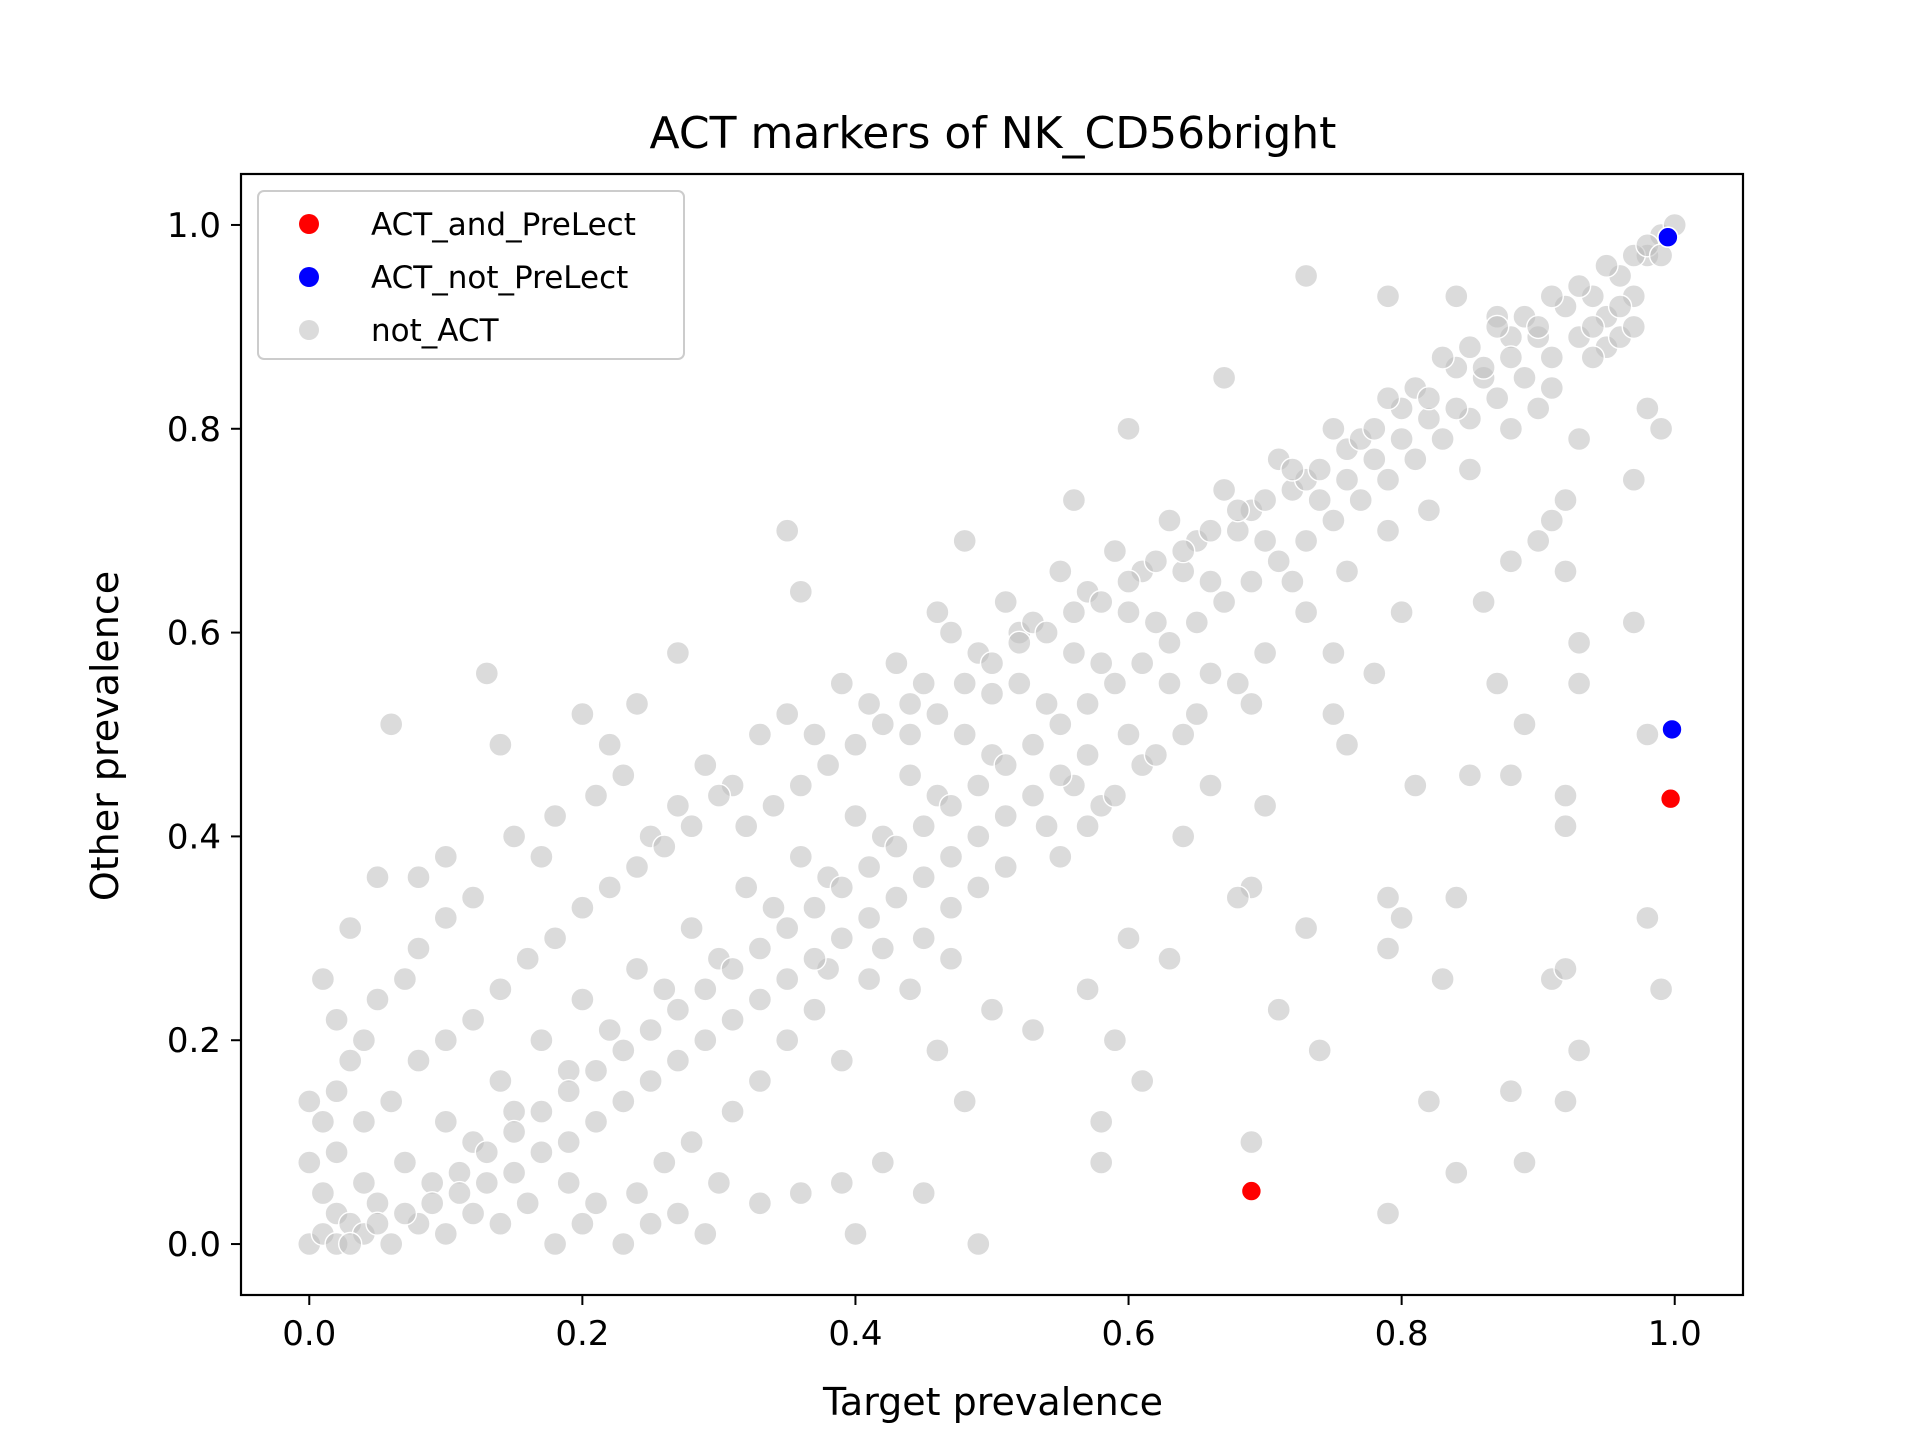 The image size is (1920, 1440). I want to click on legend-label: ACT_and_PreLect, so click(503, 225).